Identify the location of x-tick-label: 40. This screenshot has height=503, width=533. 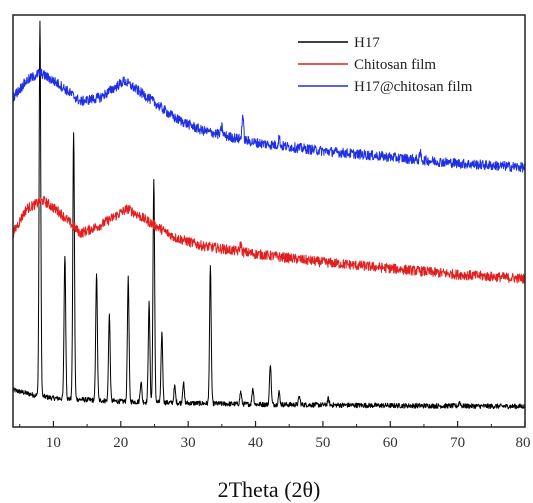
(255, 443).